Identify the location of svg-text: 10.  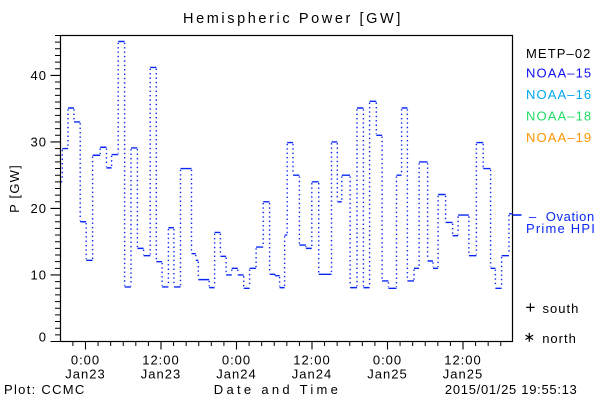
(39, 274).